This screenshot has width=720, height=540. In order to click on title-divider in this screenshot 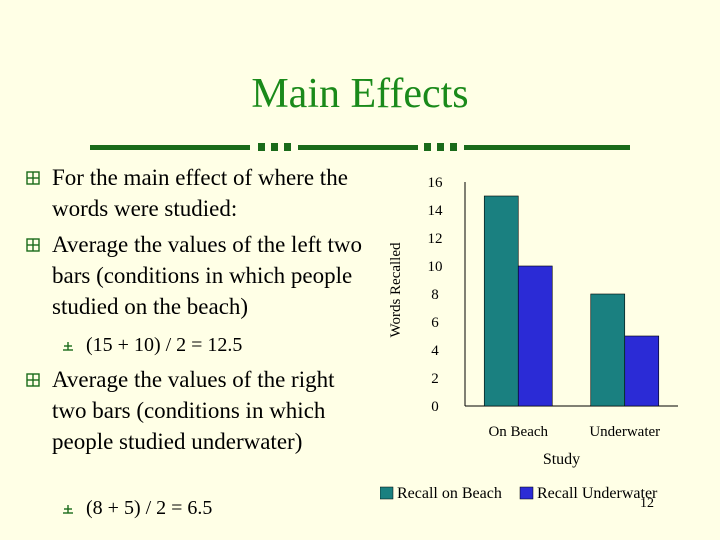, I will do `click(360, 147)`.